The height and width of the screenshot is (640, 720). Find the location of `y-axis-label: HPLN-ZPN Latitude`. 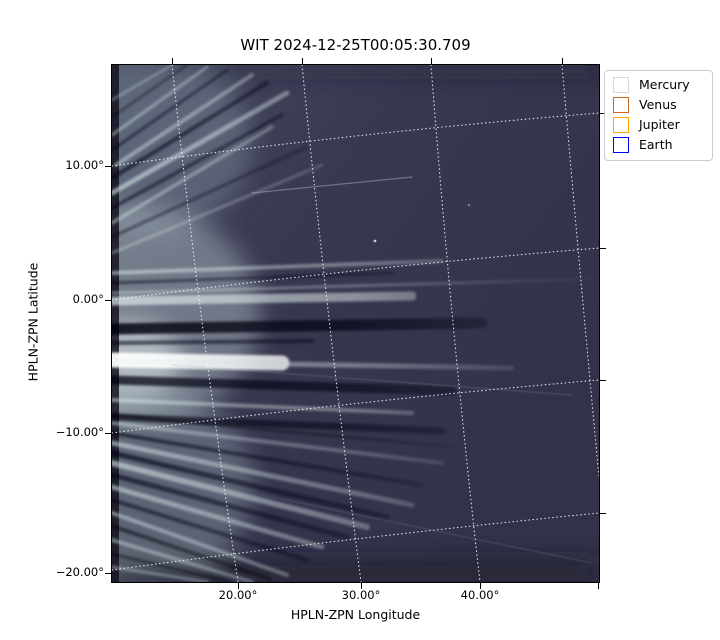

y-axis-label: HPLN-ZPN Latitude is located at coordinates (33, 322).